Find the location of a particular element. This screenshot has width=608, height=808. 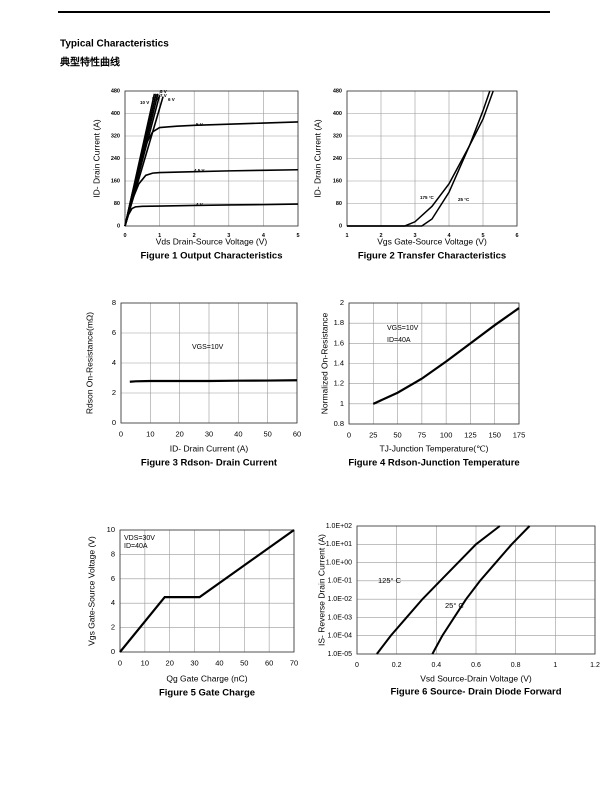

figure-caption: Figure 4 Rdson-Junction Temperature is located at coordinates (433, 463).